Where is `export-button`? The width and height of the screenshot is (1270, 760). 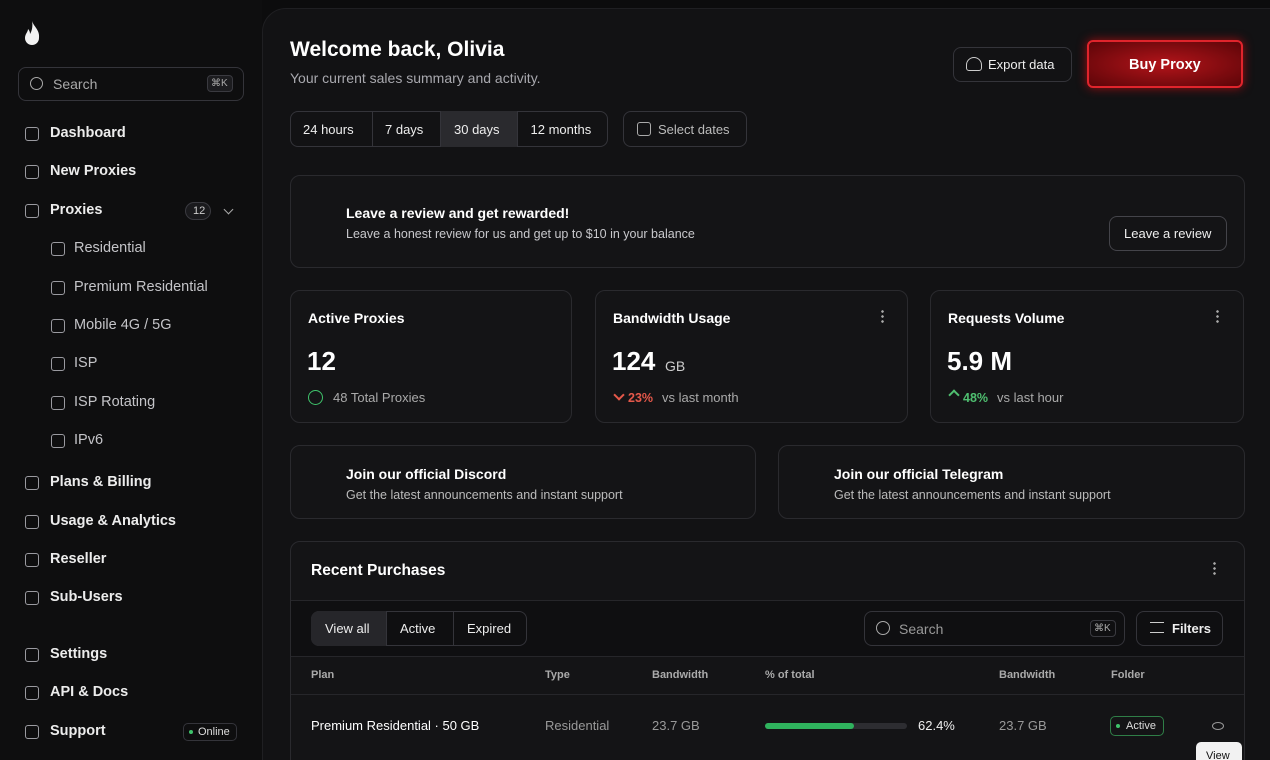
export-button is located at coordinates (1012, 64).